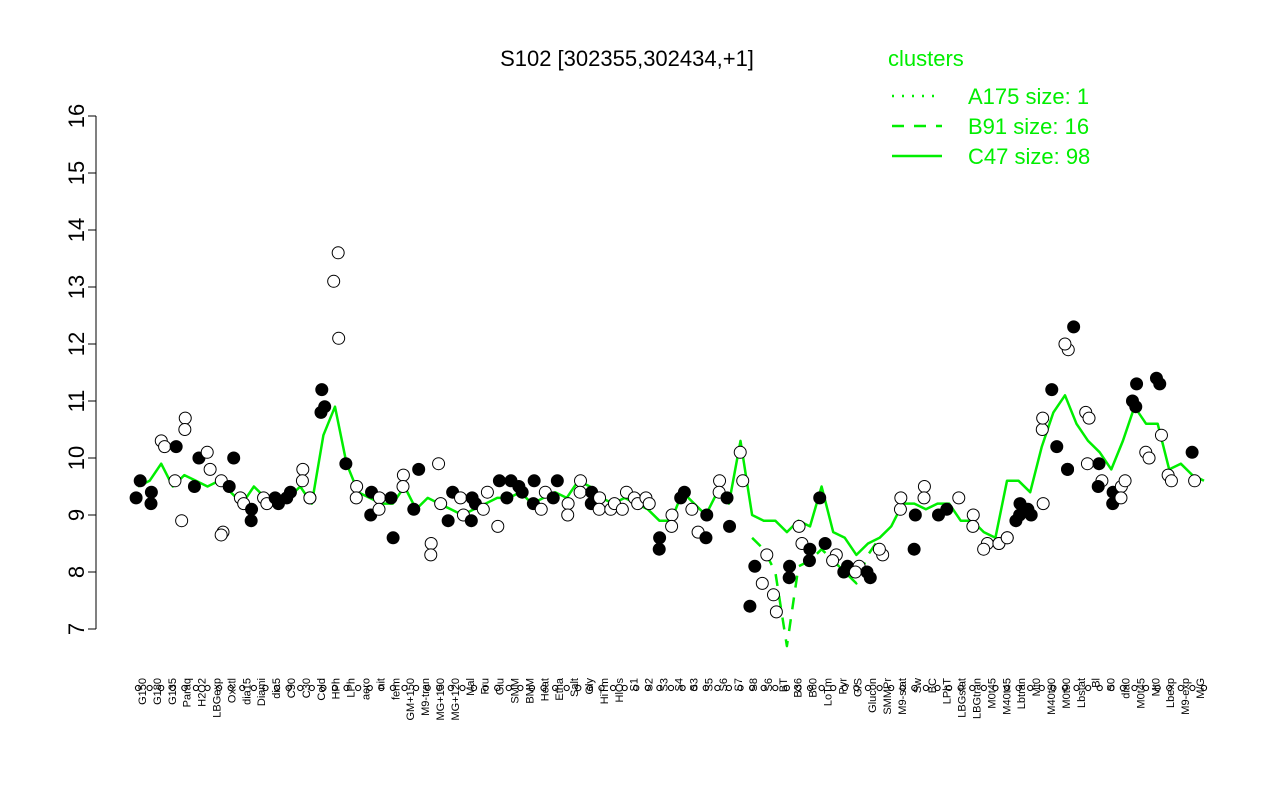  What do you see at coordinates (627, 58) in the screenshot?
I see `chart-title: S102 [302355,302434,+1]` at bounding box center [627, 58].